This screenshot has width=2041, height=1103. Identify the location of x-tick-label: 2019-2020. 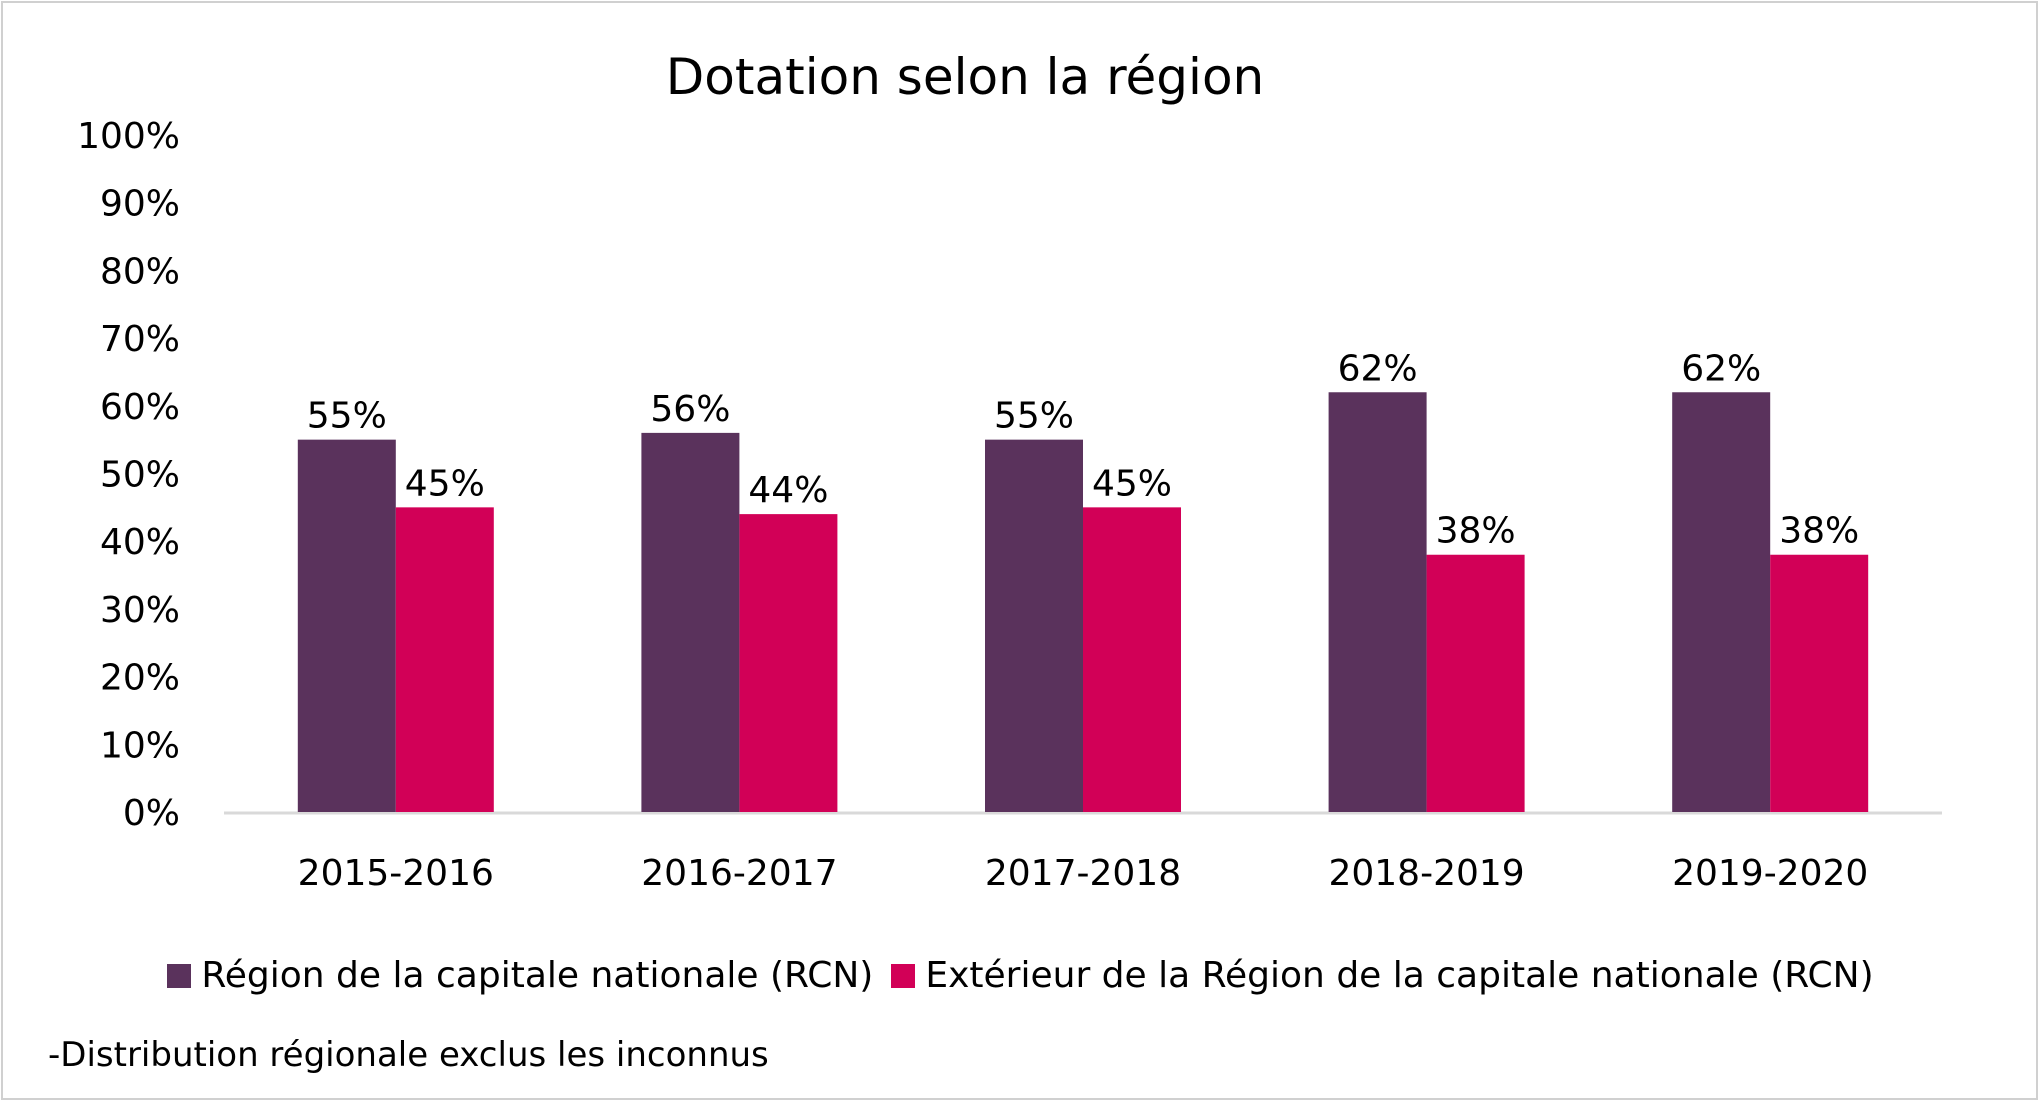
(1770, 873).